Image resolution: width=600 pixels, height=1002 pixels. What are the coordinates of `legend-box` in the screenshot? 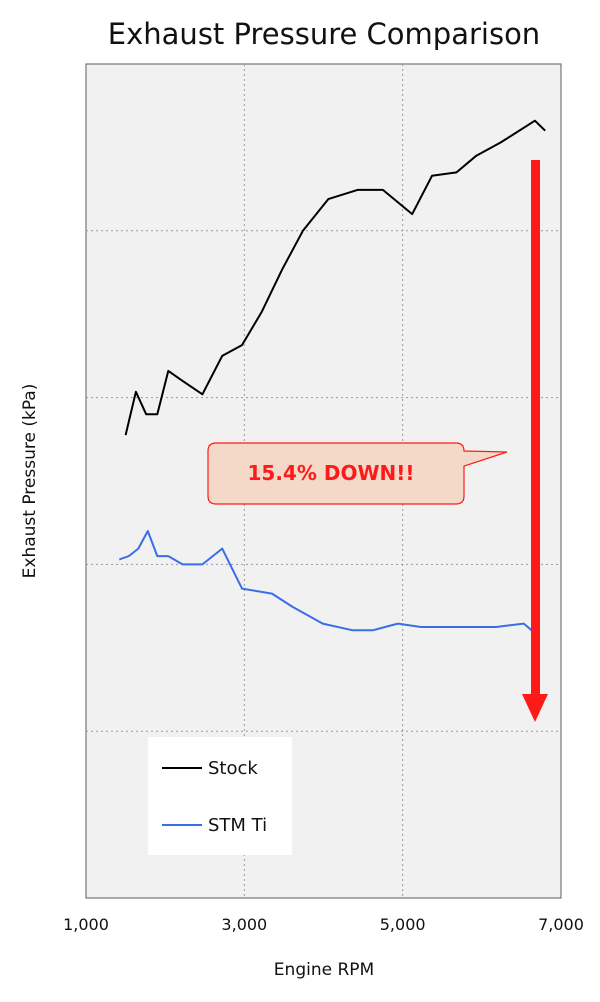 It's located at (220, 796).